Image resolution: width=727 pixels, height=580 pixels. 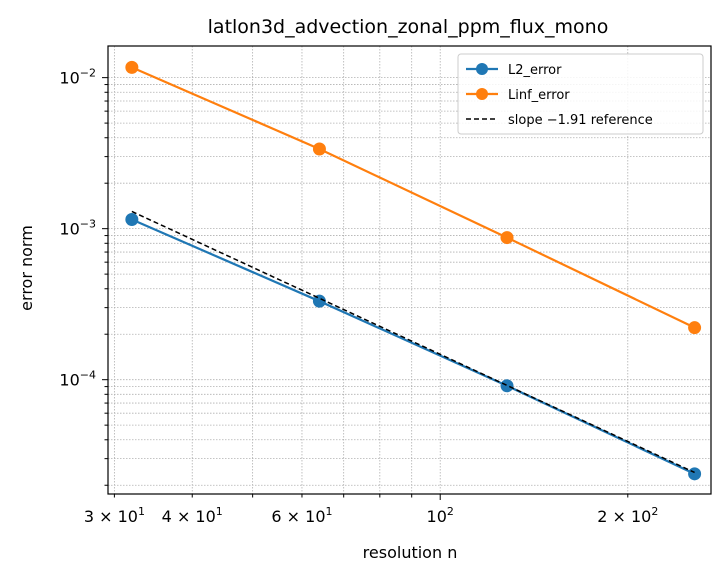 What do you see at coordinates (192, 515) in the screenshot?
I see `x-tick-label: 4 × 101` at bounding box center [192, 515].